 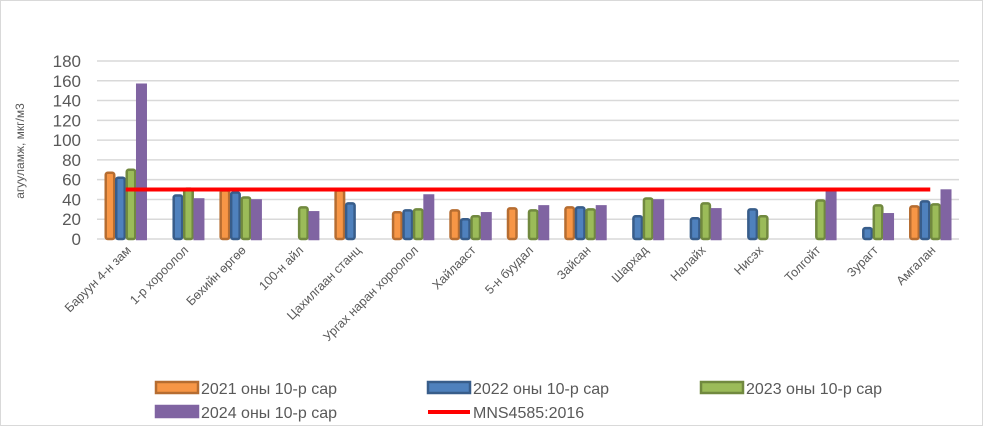 I want to click on y-tick-label: 80, so click(x=71, y=160).